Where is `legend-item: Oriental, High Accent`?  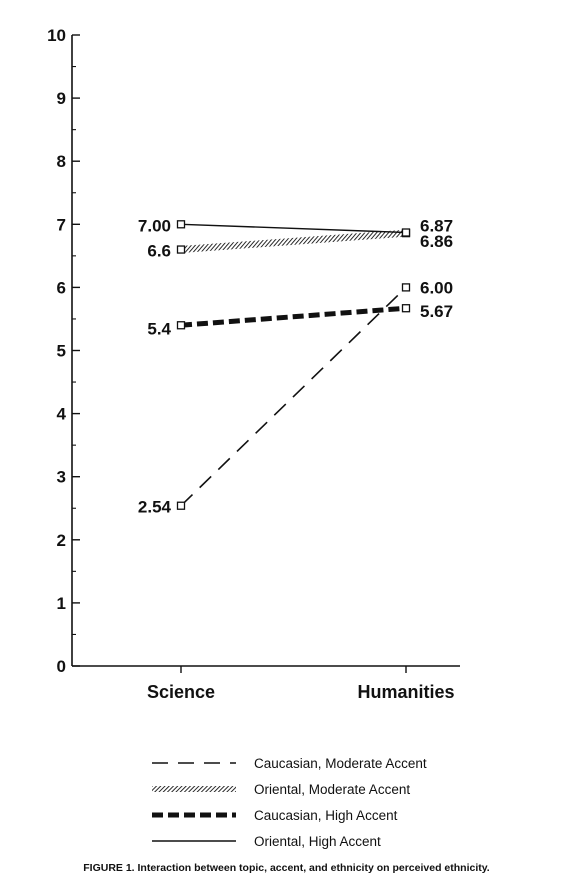 legend-item: Oriental, High Accent is located at coordinates (266, 841).